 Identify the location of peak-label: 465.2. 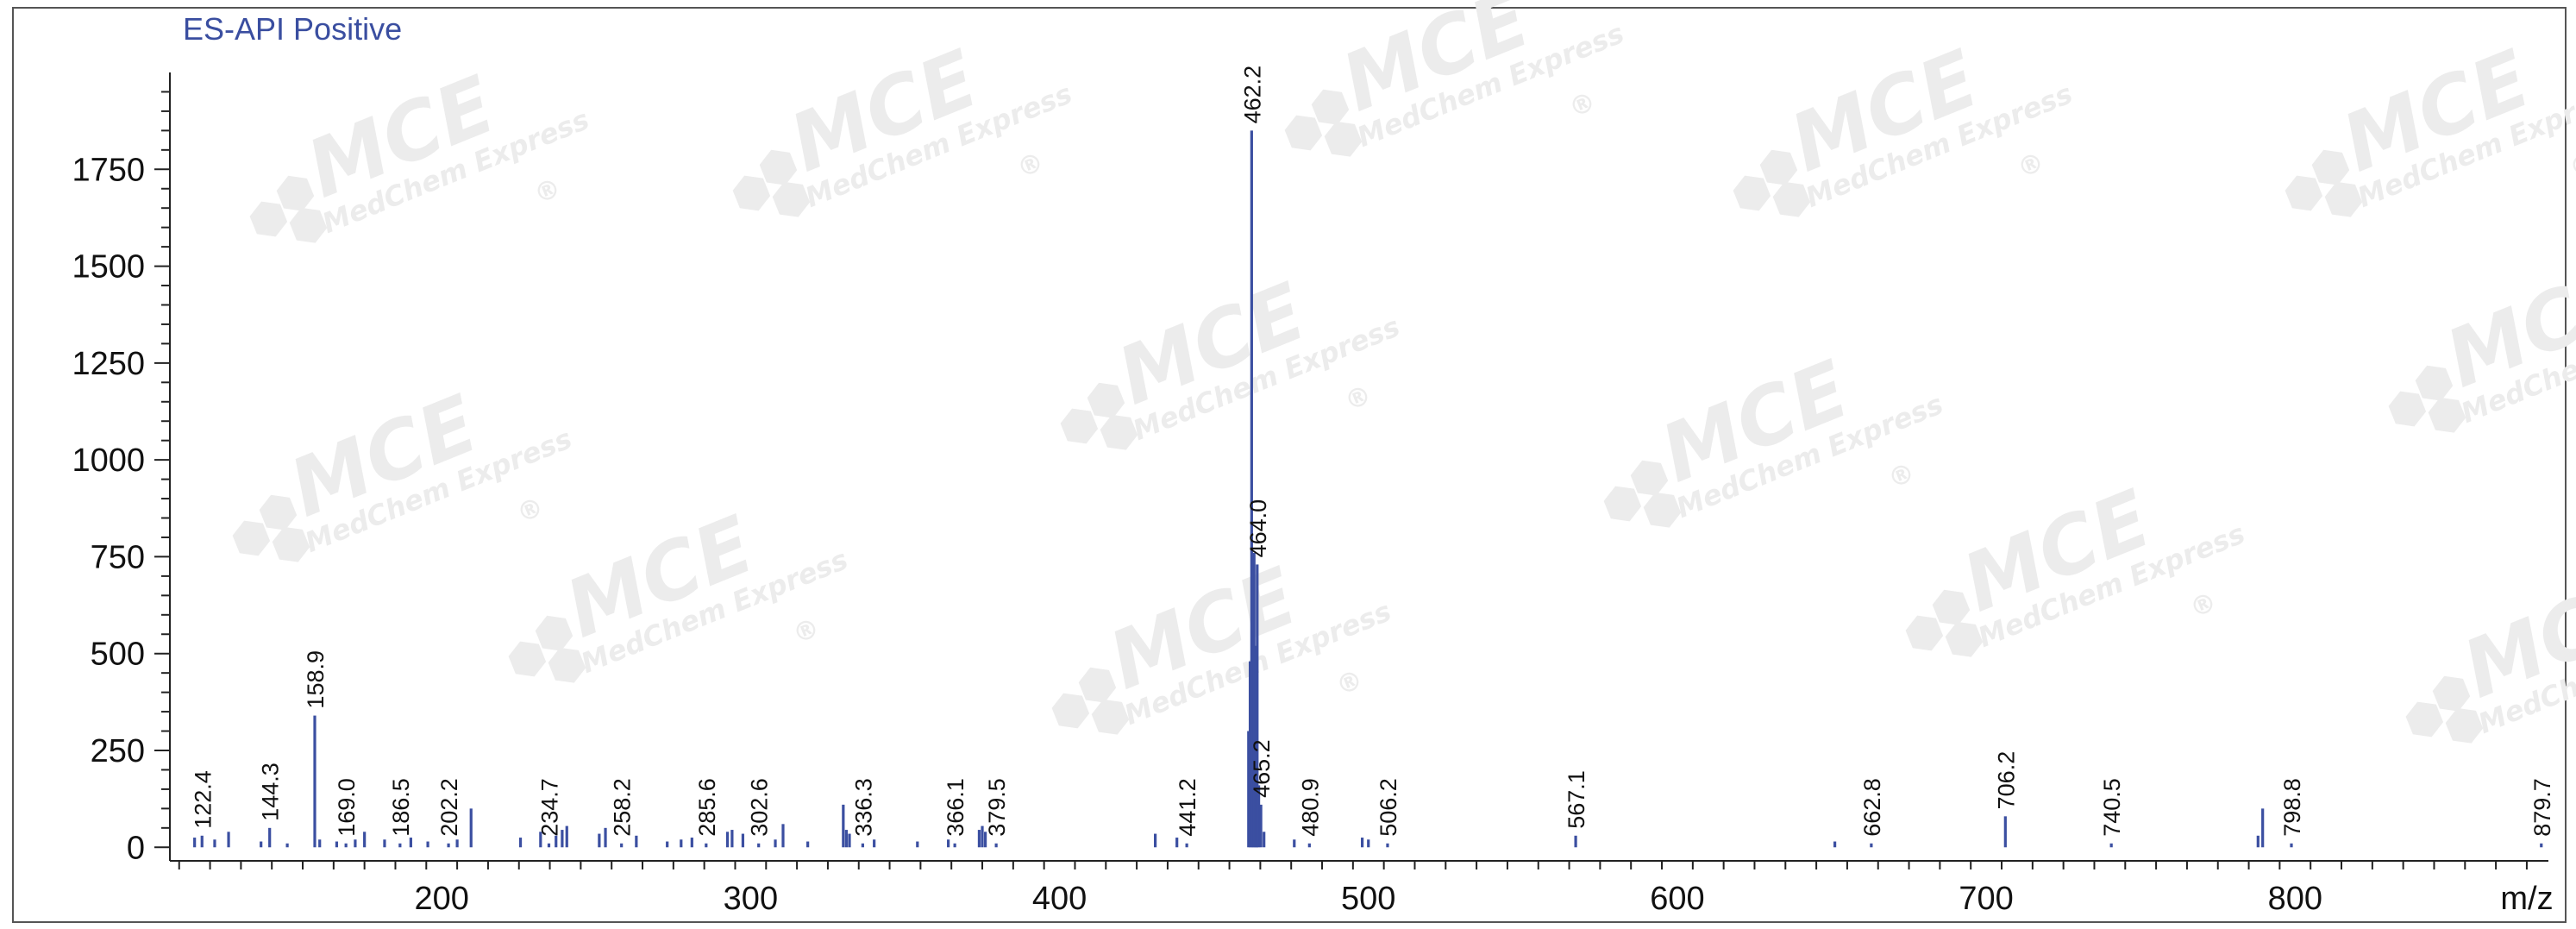
(1262, 768).